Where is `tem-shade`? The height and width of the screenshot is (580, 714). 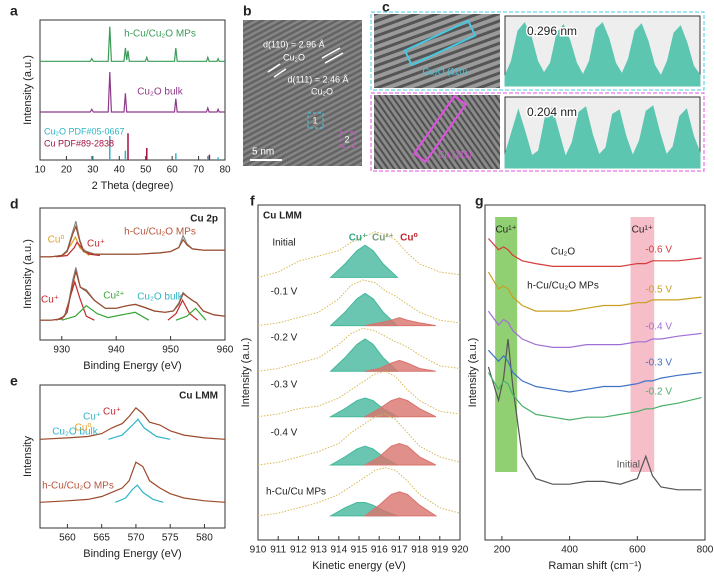
tem-shade is located at coordinates (302, 93).